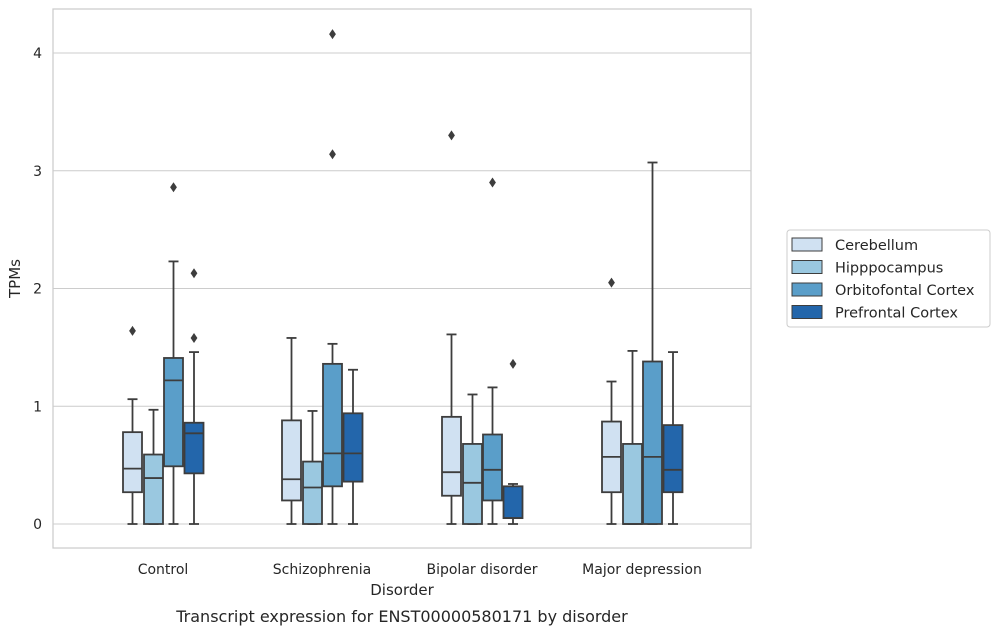 Image resolution: width=999 pixels, height=634 pixels. I want to click on box-Hipppocampus-Schizophrenia, so click(312, 467).